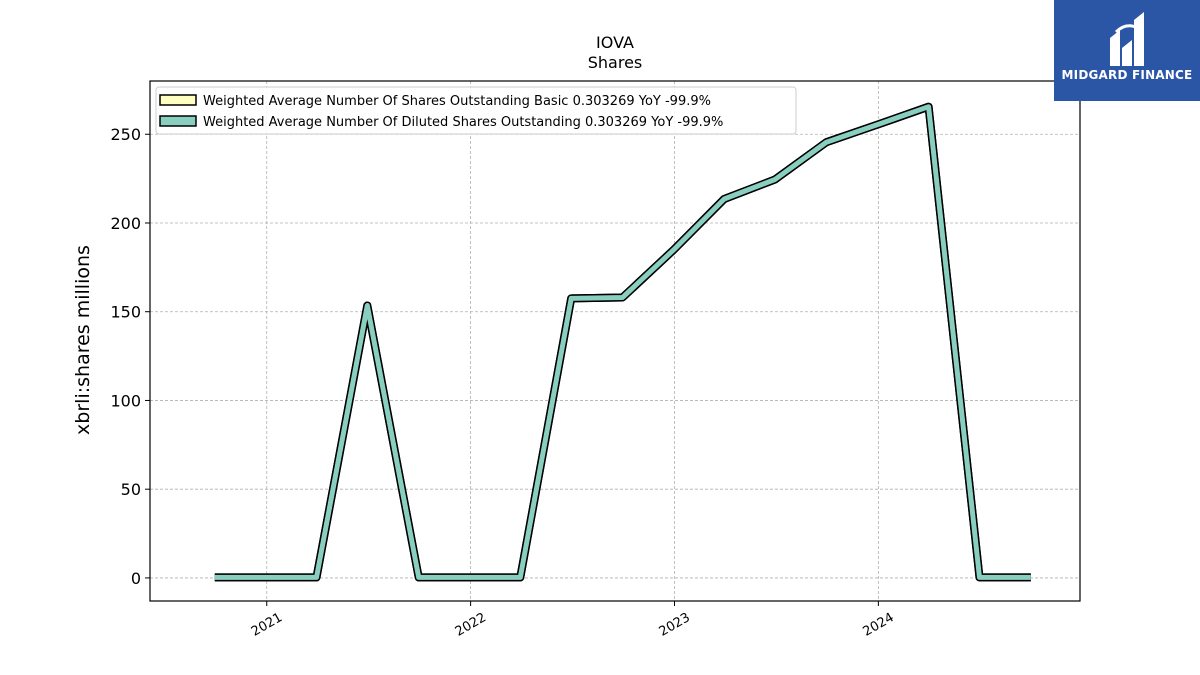 The image size is (1200, 675). I want to click on brand-logo: MIDGARD FINANCE, so click(1127, 50).